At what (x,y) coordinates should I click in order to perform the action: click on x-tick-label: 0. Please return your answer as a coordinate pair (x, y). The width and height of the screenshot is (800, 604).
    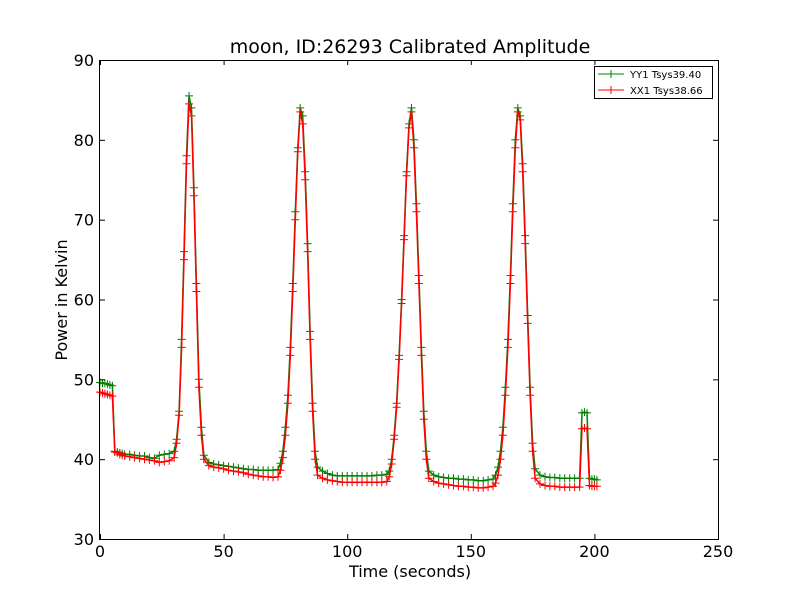
    Looking at the image, I should click on (100, 551).